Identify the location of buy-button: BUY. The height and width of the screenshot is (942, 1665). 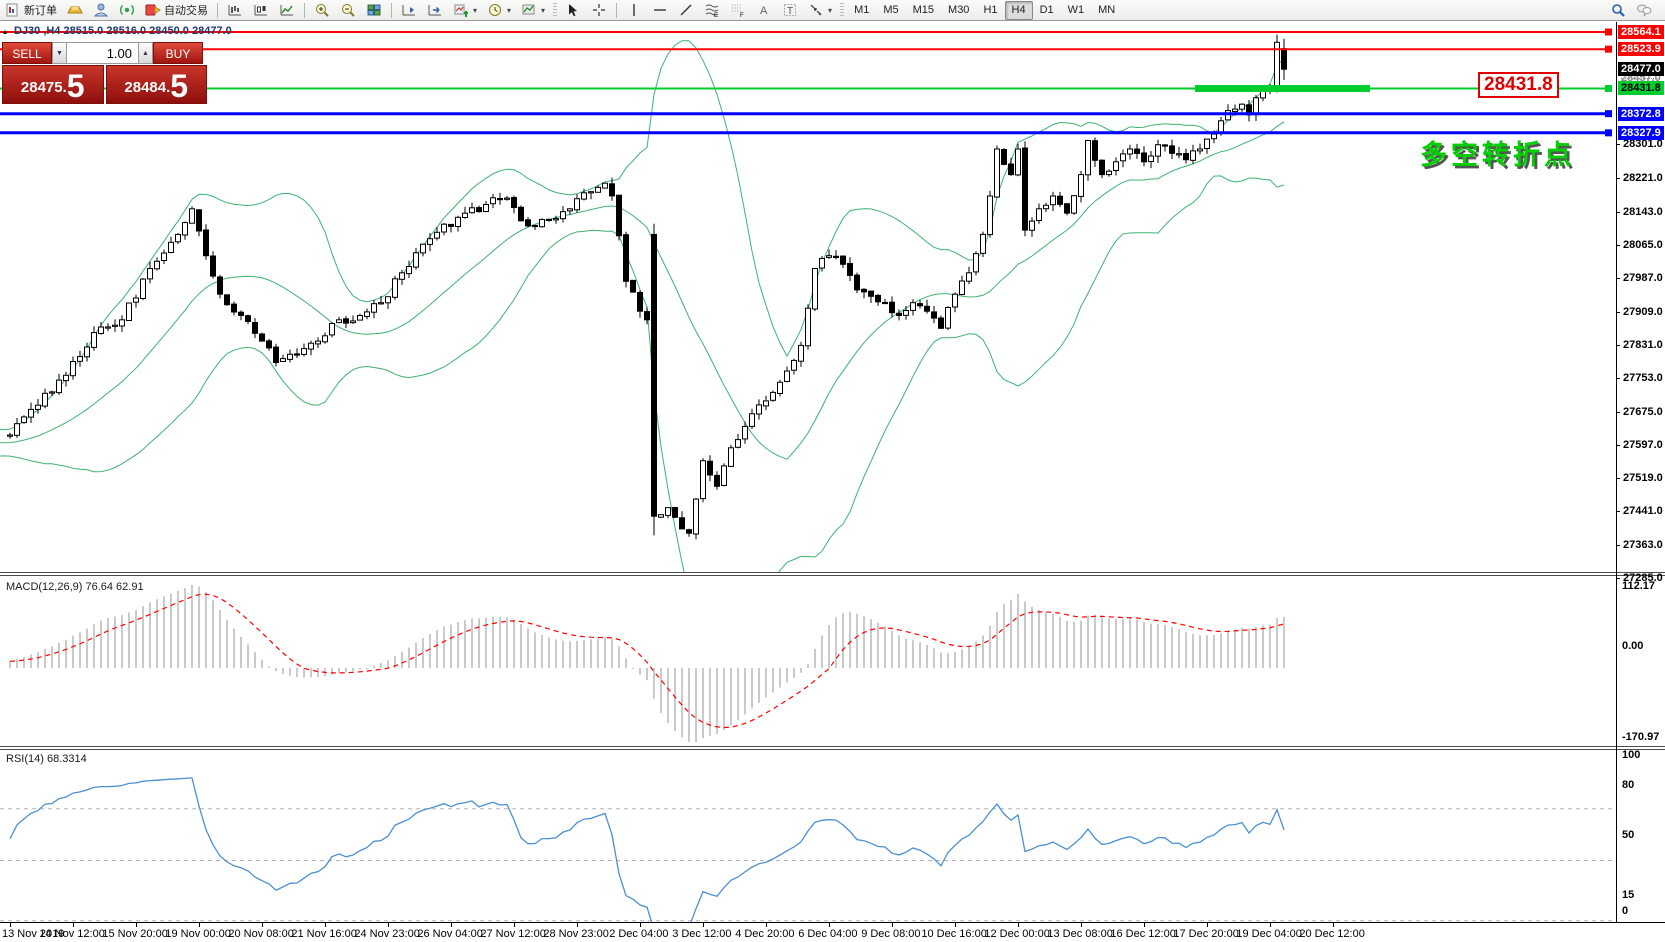
(178, 53).